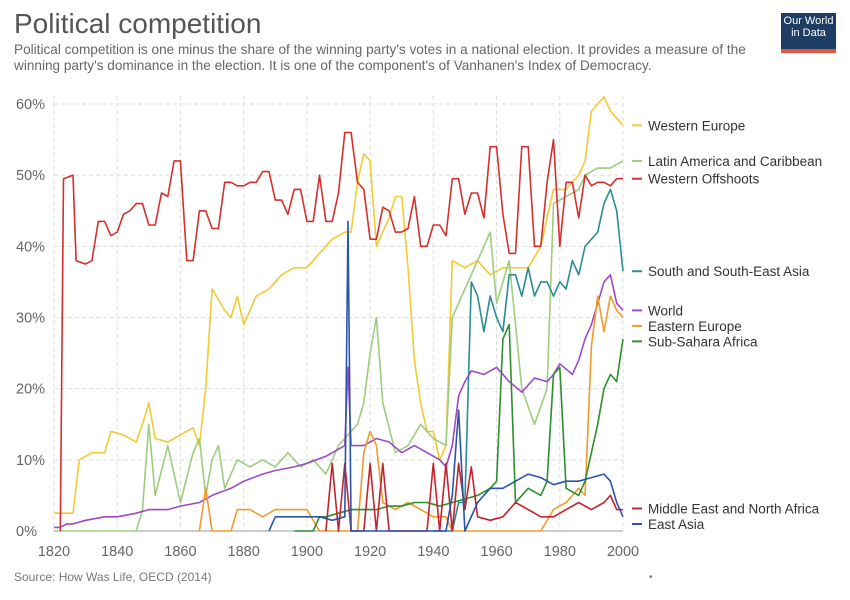 This screenshot has width=850, height=600. I want to click on series-line-south-and-south-east-asia, so click(528, 360).